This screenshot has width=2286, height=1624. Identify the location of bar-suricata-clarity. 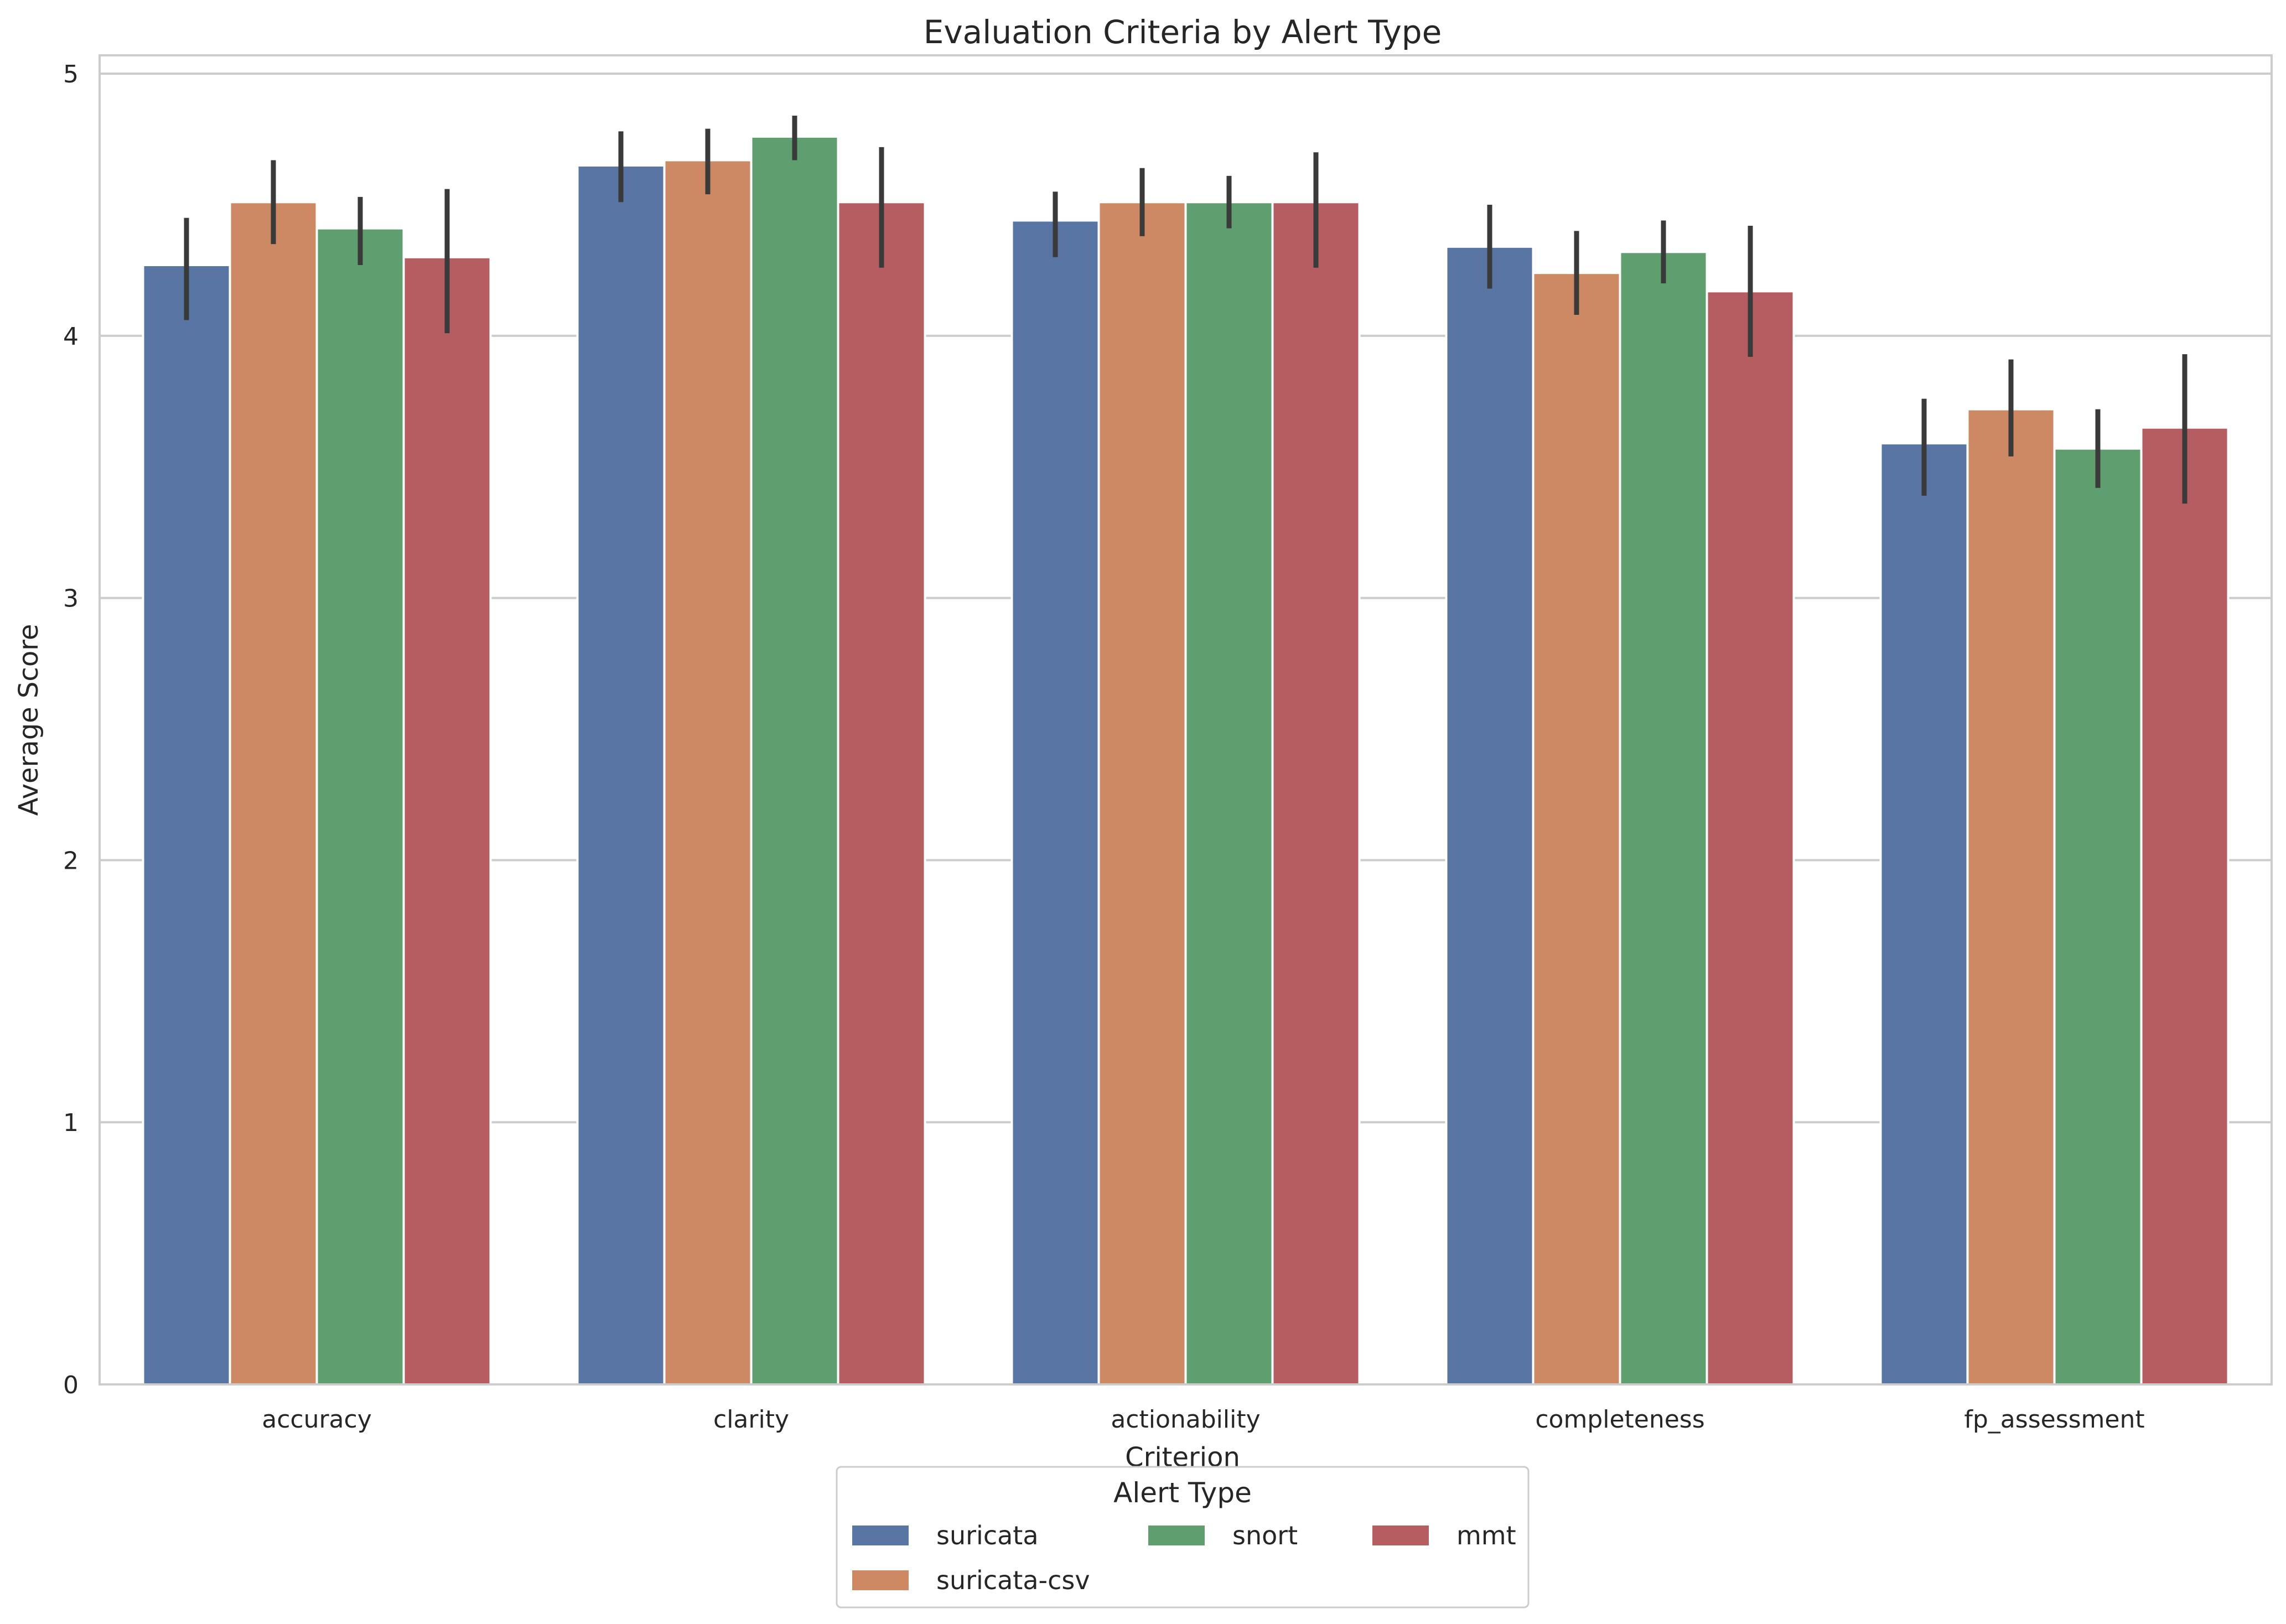
(621, 775).